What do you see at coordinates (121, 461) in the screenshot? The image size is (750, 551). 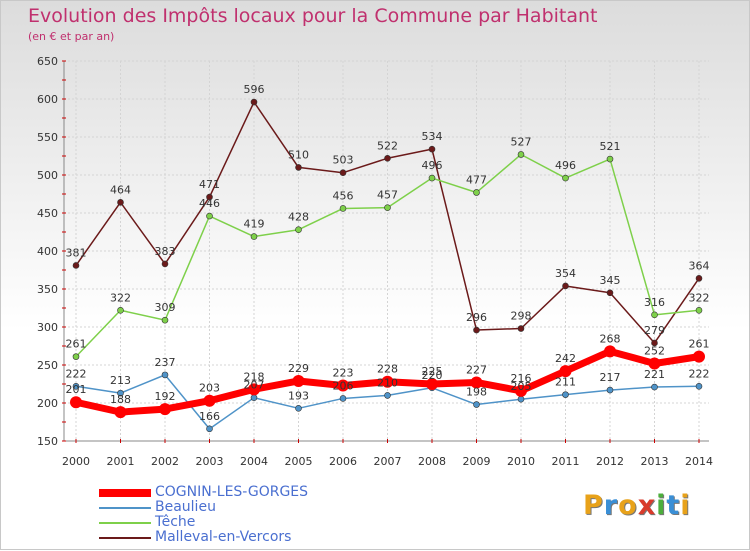 I see `x-tick-label: 2001` at bounding box center [121, 461].